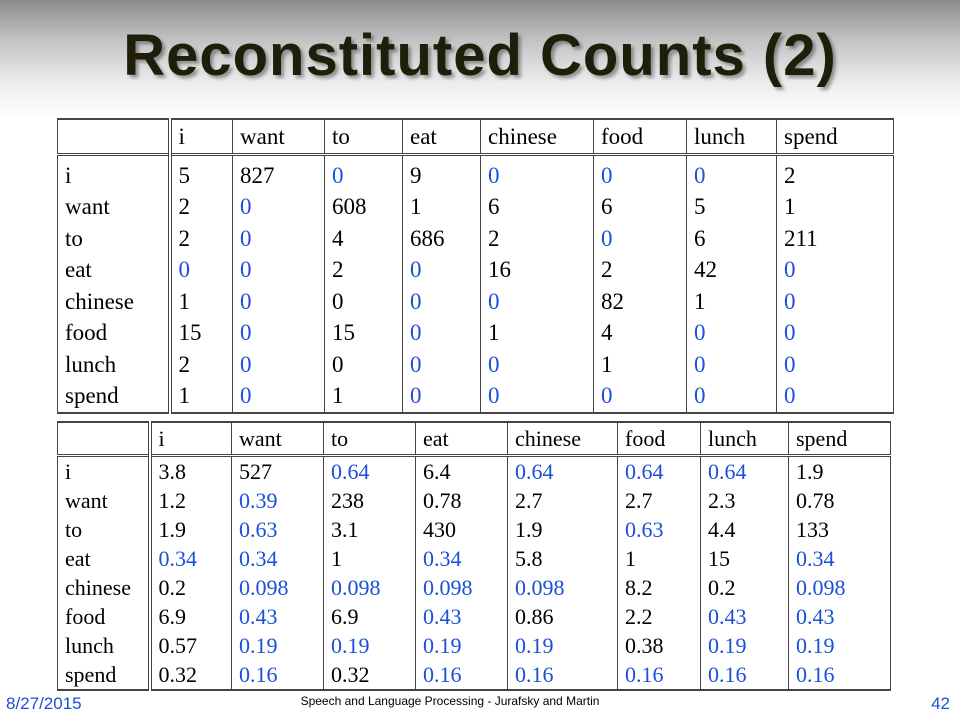  Describe the element at coordinates (835, 137) in the screenshot. I see `column-header: spend` at that location.